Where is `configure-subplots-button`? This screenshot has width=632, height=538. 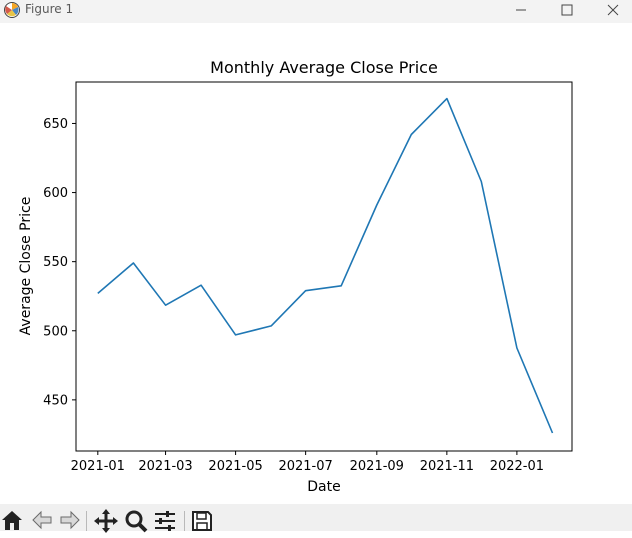
configure-subplots-button is located at coordinates (165, 521).